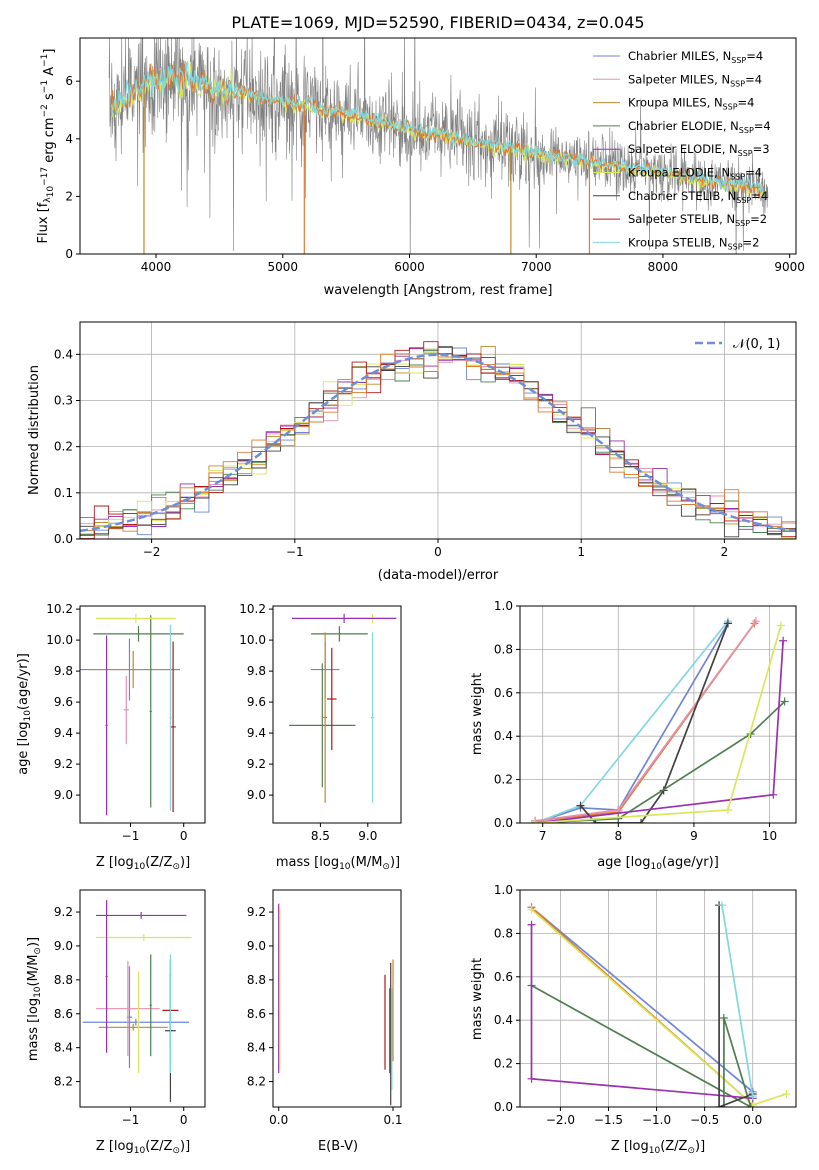 The height and width of the screenshot is (1170, 819). I want to click on y-tick-label: 8.6, so click(63, 1014).